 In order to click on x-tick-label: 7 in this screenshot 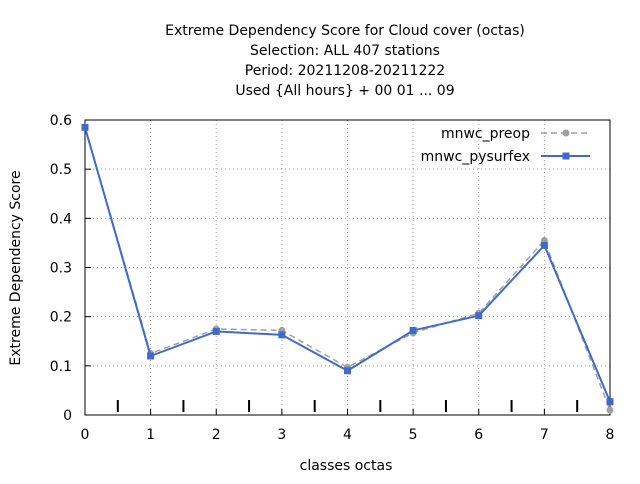, I will do `click(544, 435)`.